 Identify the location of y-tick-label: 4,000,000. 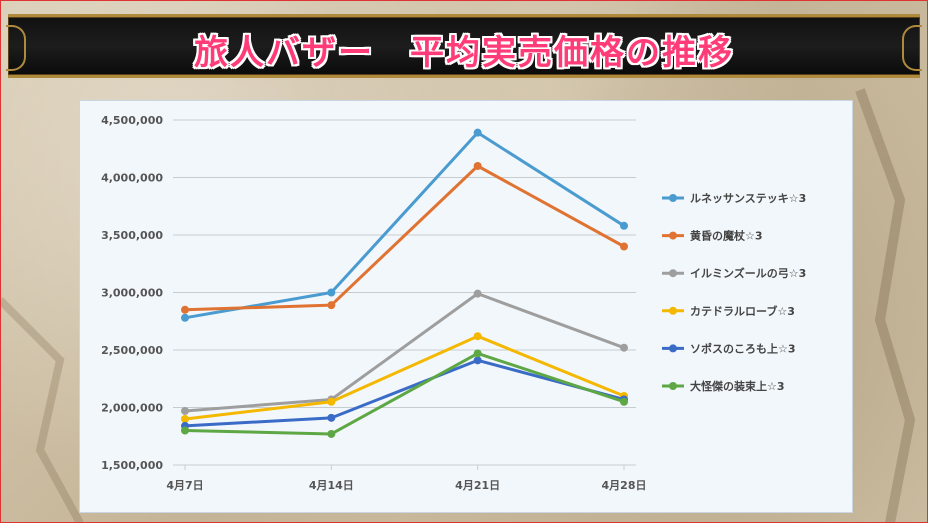
(132, 178).